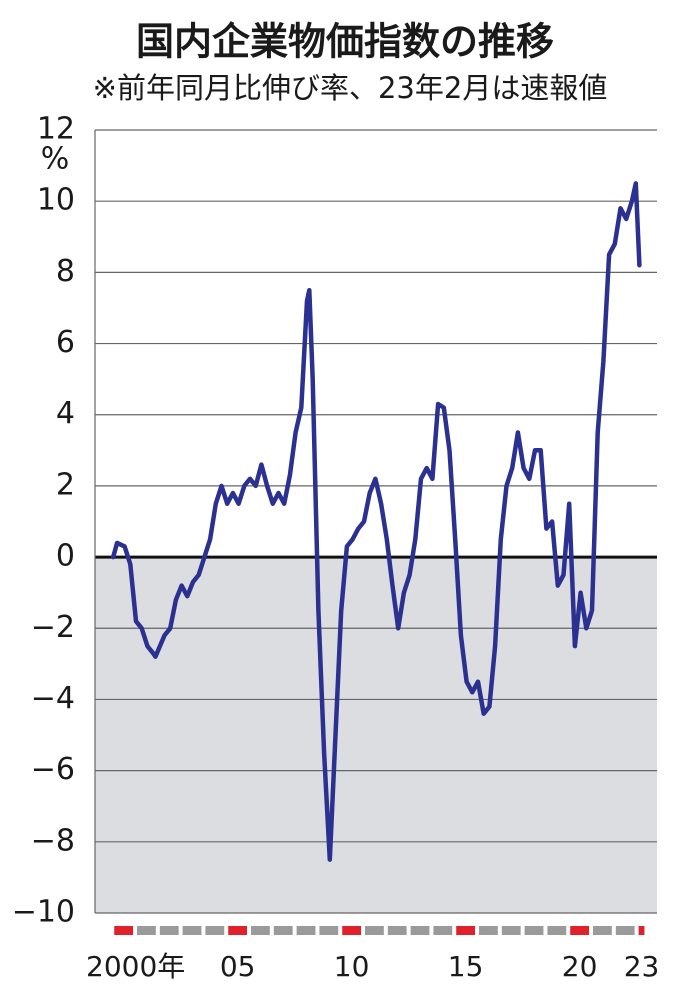 The height and width of the screenshot is (1000, 675). Describe the element at coordinates (53, 698) in the screenshot. I see `y-tick-label: −4` at that location.